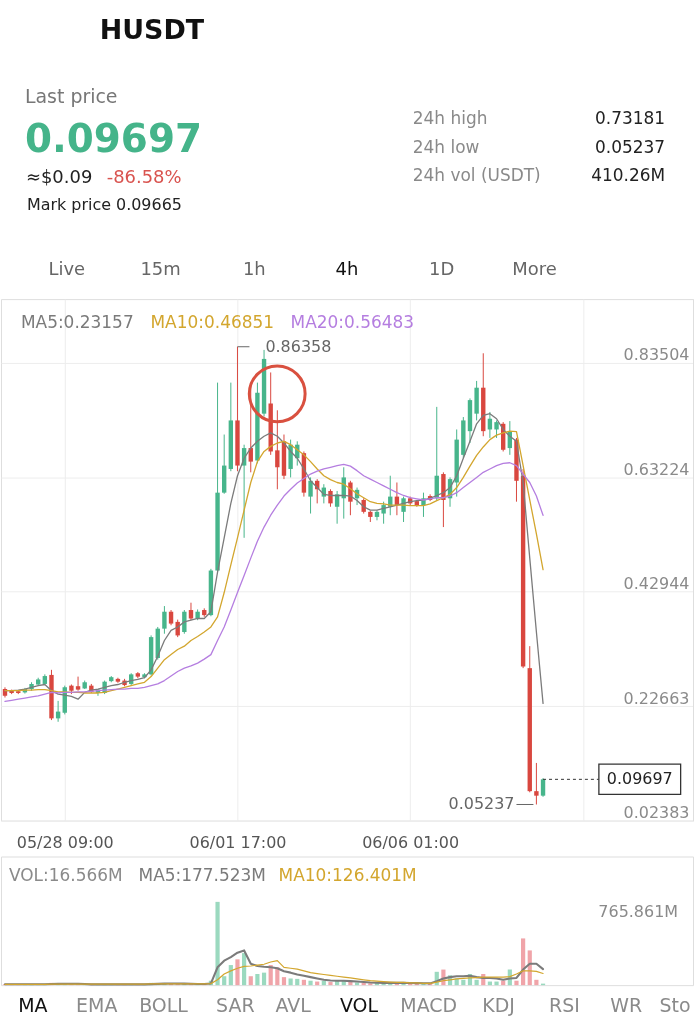 The height and width of the screenshot is (1024, 694). Describe the element at coordinates (481, 804) in the screenshot. I see `annotation: 0.05237` at that location.